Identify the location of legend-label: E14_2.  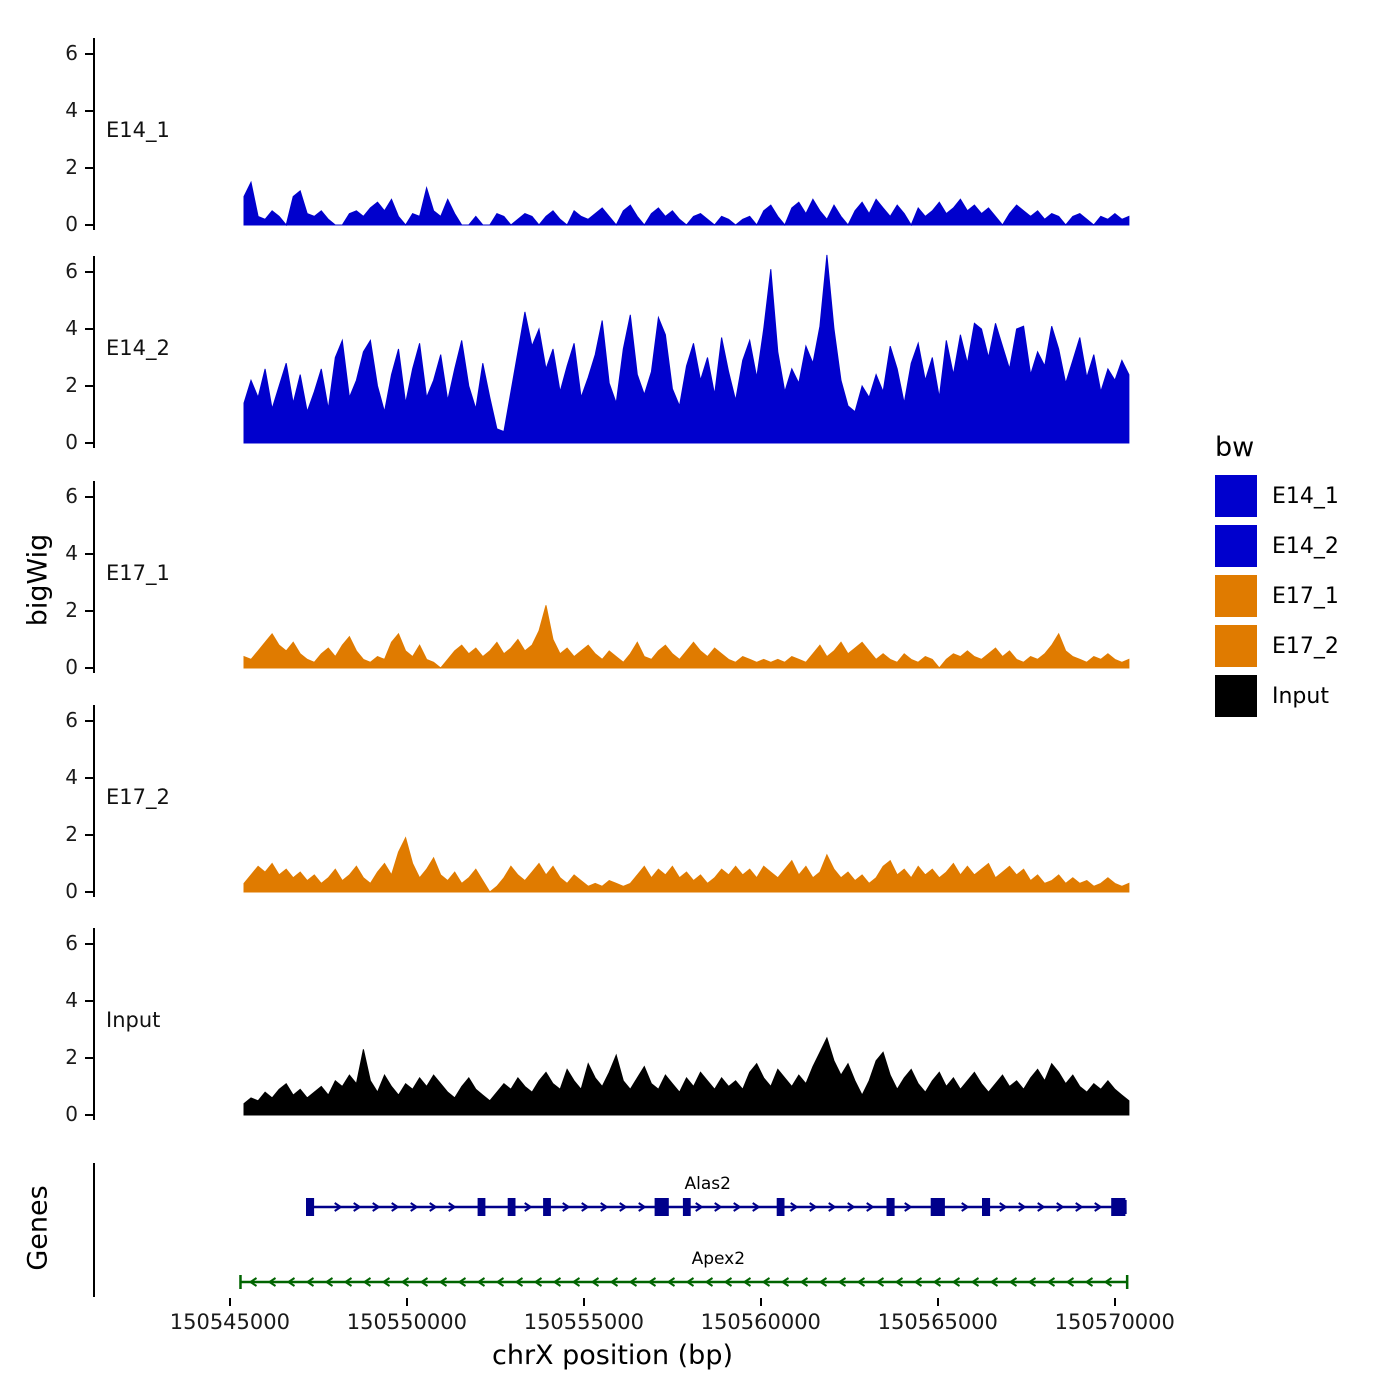
(1305, 546).